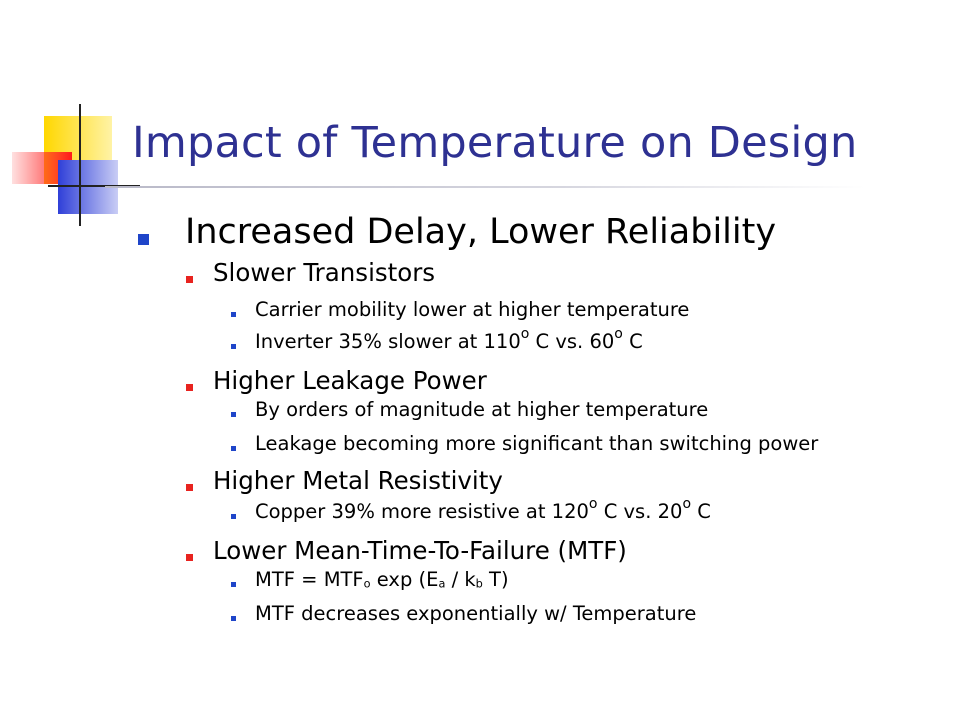  Describe the element at coordinates (640, 511) in the screenshot. I see `text-run: C vs. 20` at that location.